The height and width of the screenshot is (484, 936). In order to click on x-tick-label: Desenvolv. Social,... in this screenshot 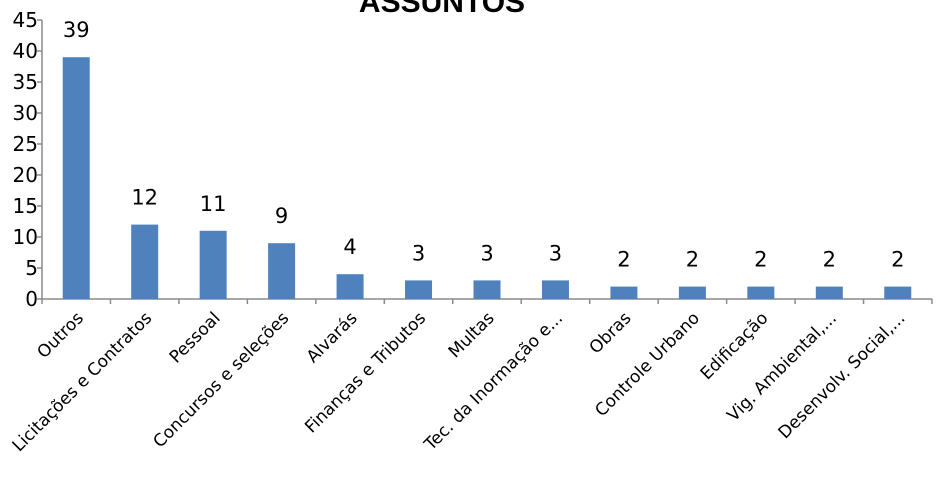, I will do `click(842, 375)`.